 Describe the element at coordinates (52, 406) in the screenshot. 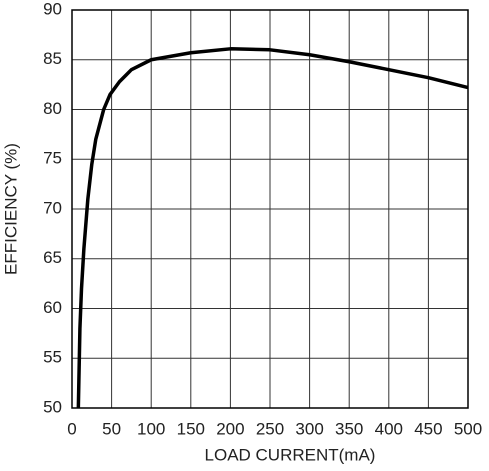

I see `y-tick-label: 50` at that location.